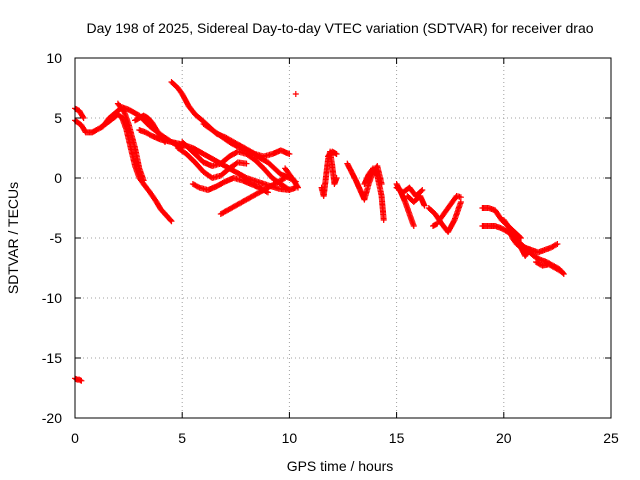  What do you see at coordinates (58, 178) in the screenshot?
I see `y-tick-label: 0` at bounding box center [58, 178].